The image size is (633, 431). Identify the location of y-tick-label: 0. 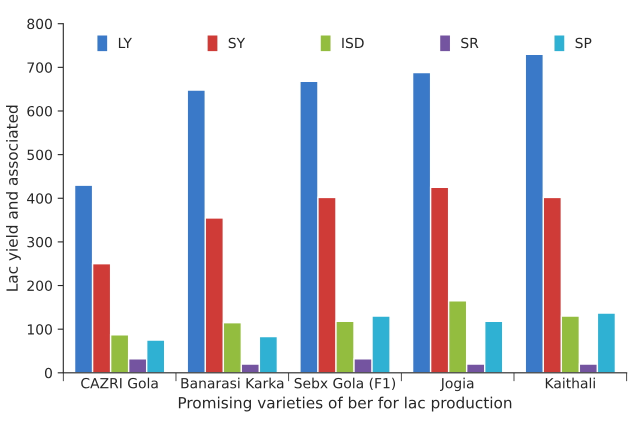
(48, 373).